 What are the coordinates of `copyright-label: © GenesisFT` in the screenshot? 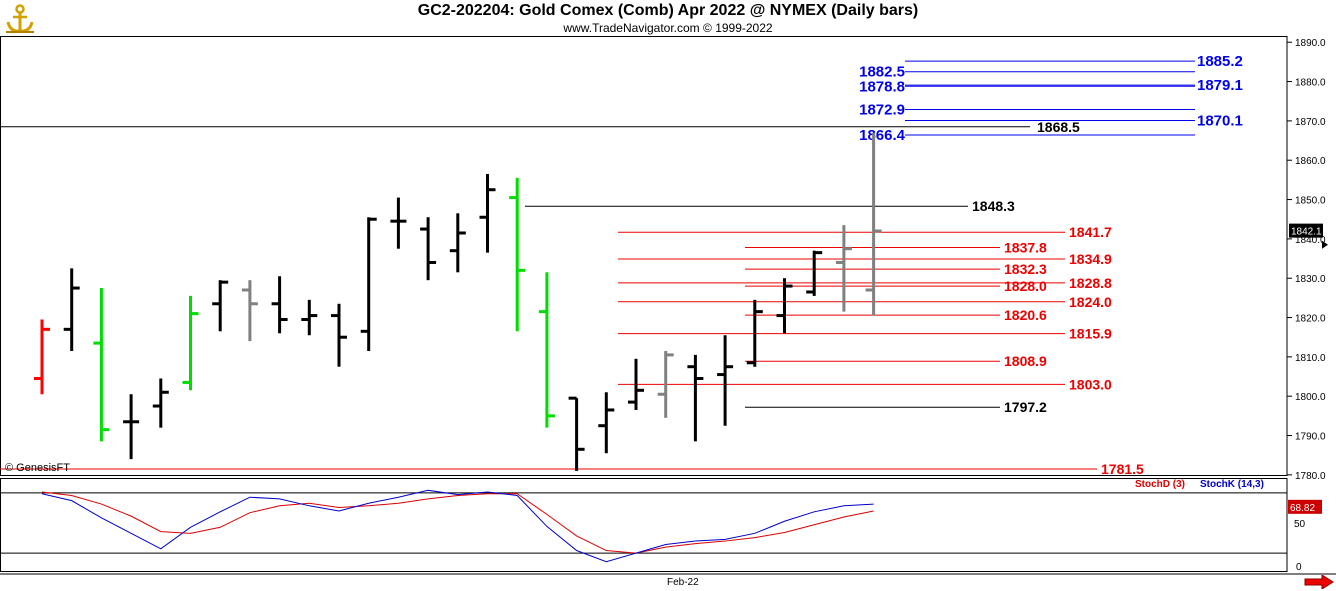 It's located at (37, 468).